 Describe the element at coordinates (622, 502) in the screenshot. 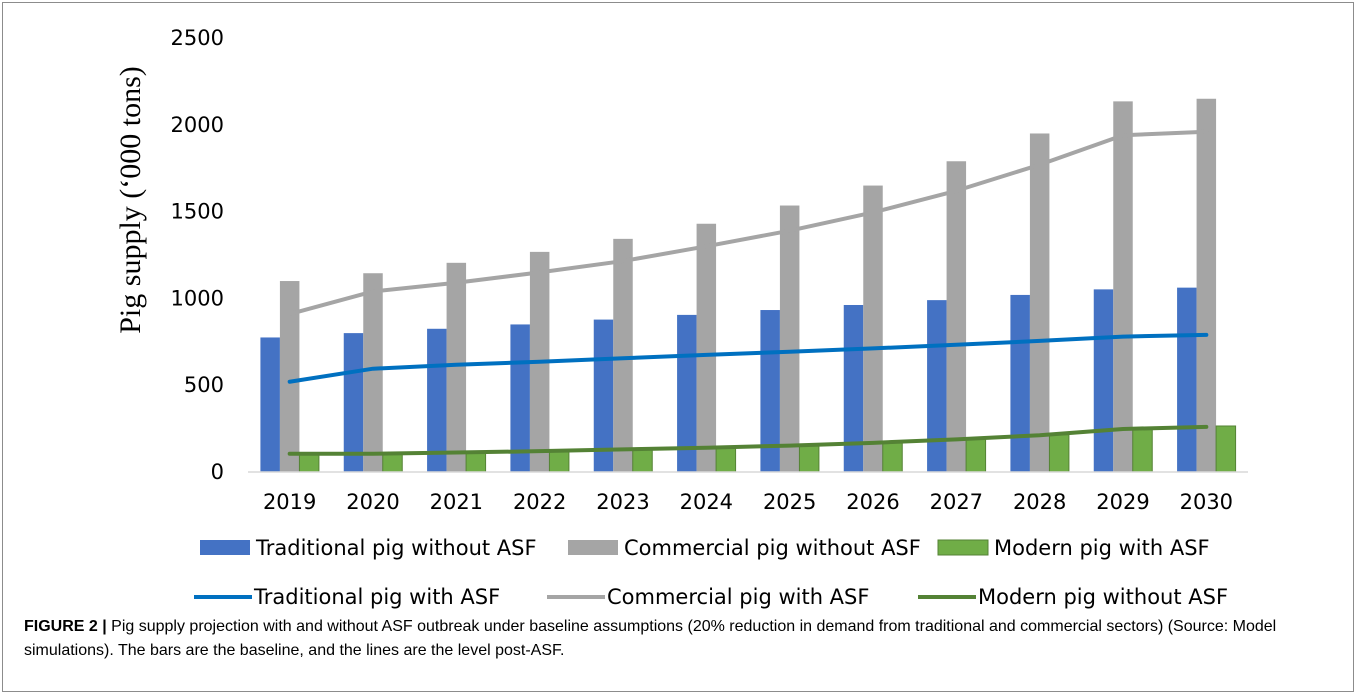

I see `x-tick-label: 2023` at that location.